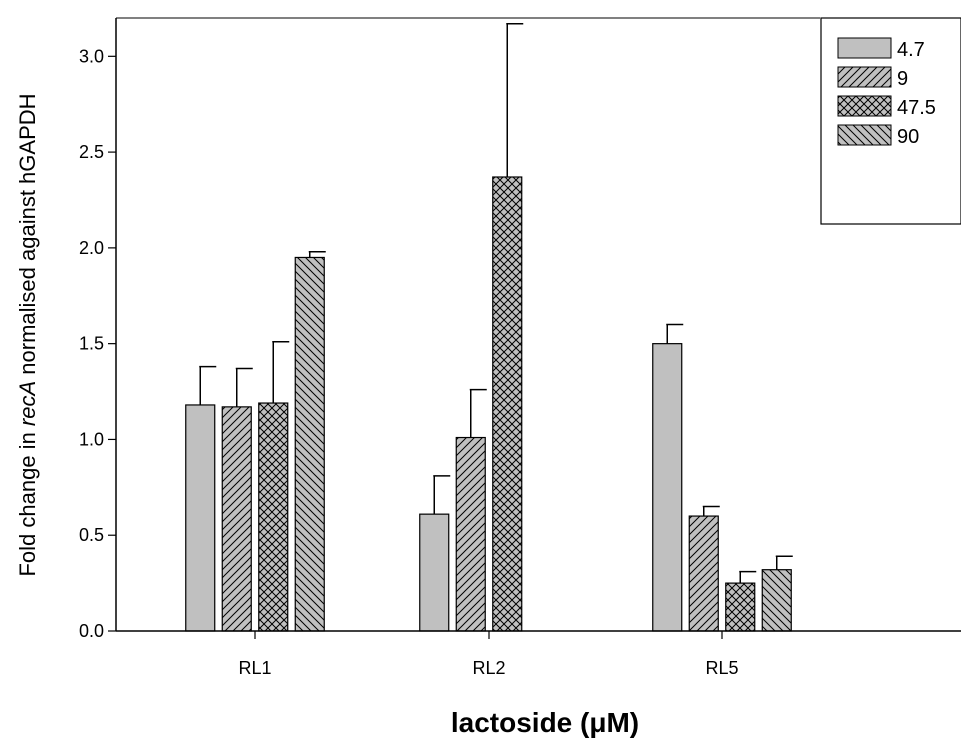 The width and height of the screenshot is (961, 740). What do you see at coordinates (916, 108) in the screenshot?
I see `legend-label: 47.5` at bounding box center [916, 108].